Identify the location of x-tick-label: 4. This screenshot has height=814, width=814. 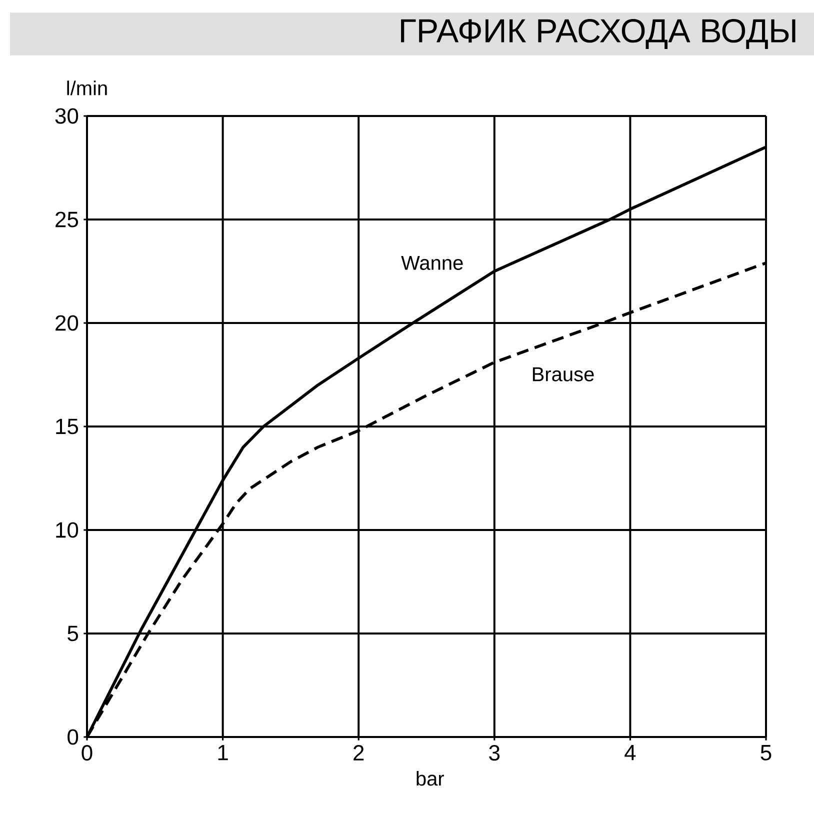
(630, 752).